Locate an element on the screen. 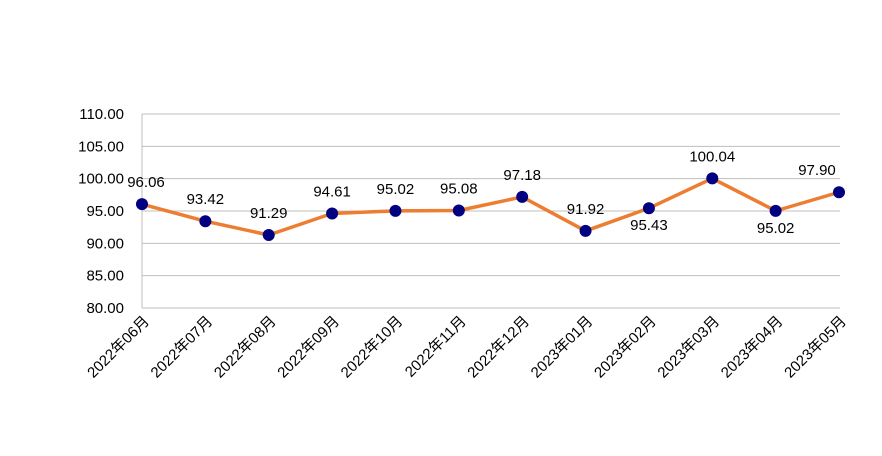 This screenshot has height=456, width=882. y-tick-label: 85.00 is located at coordinates (105, 276).